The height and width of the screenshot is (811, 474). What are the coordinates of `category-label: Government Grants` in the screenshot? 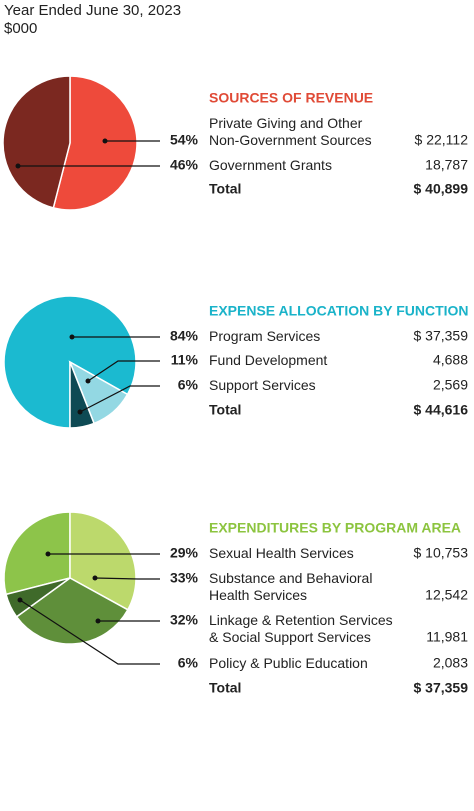 It's located at (270, 165).